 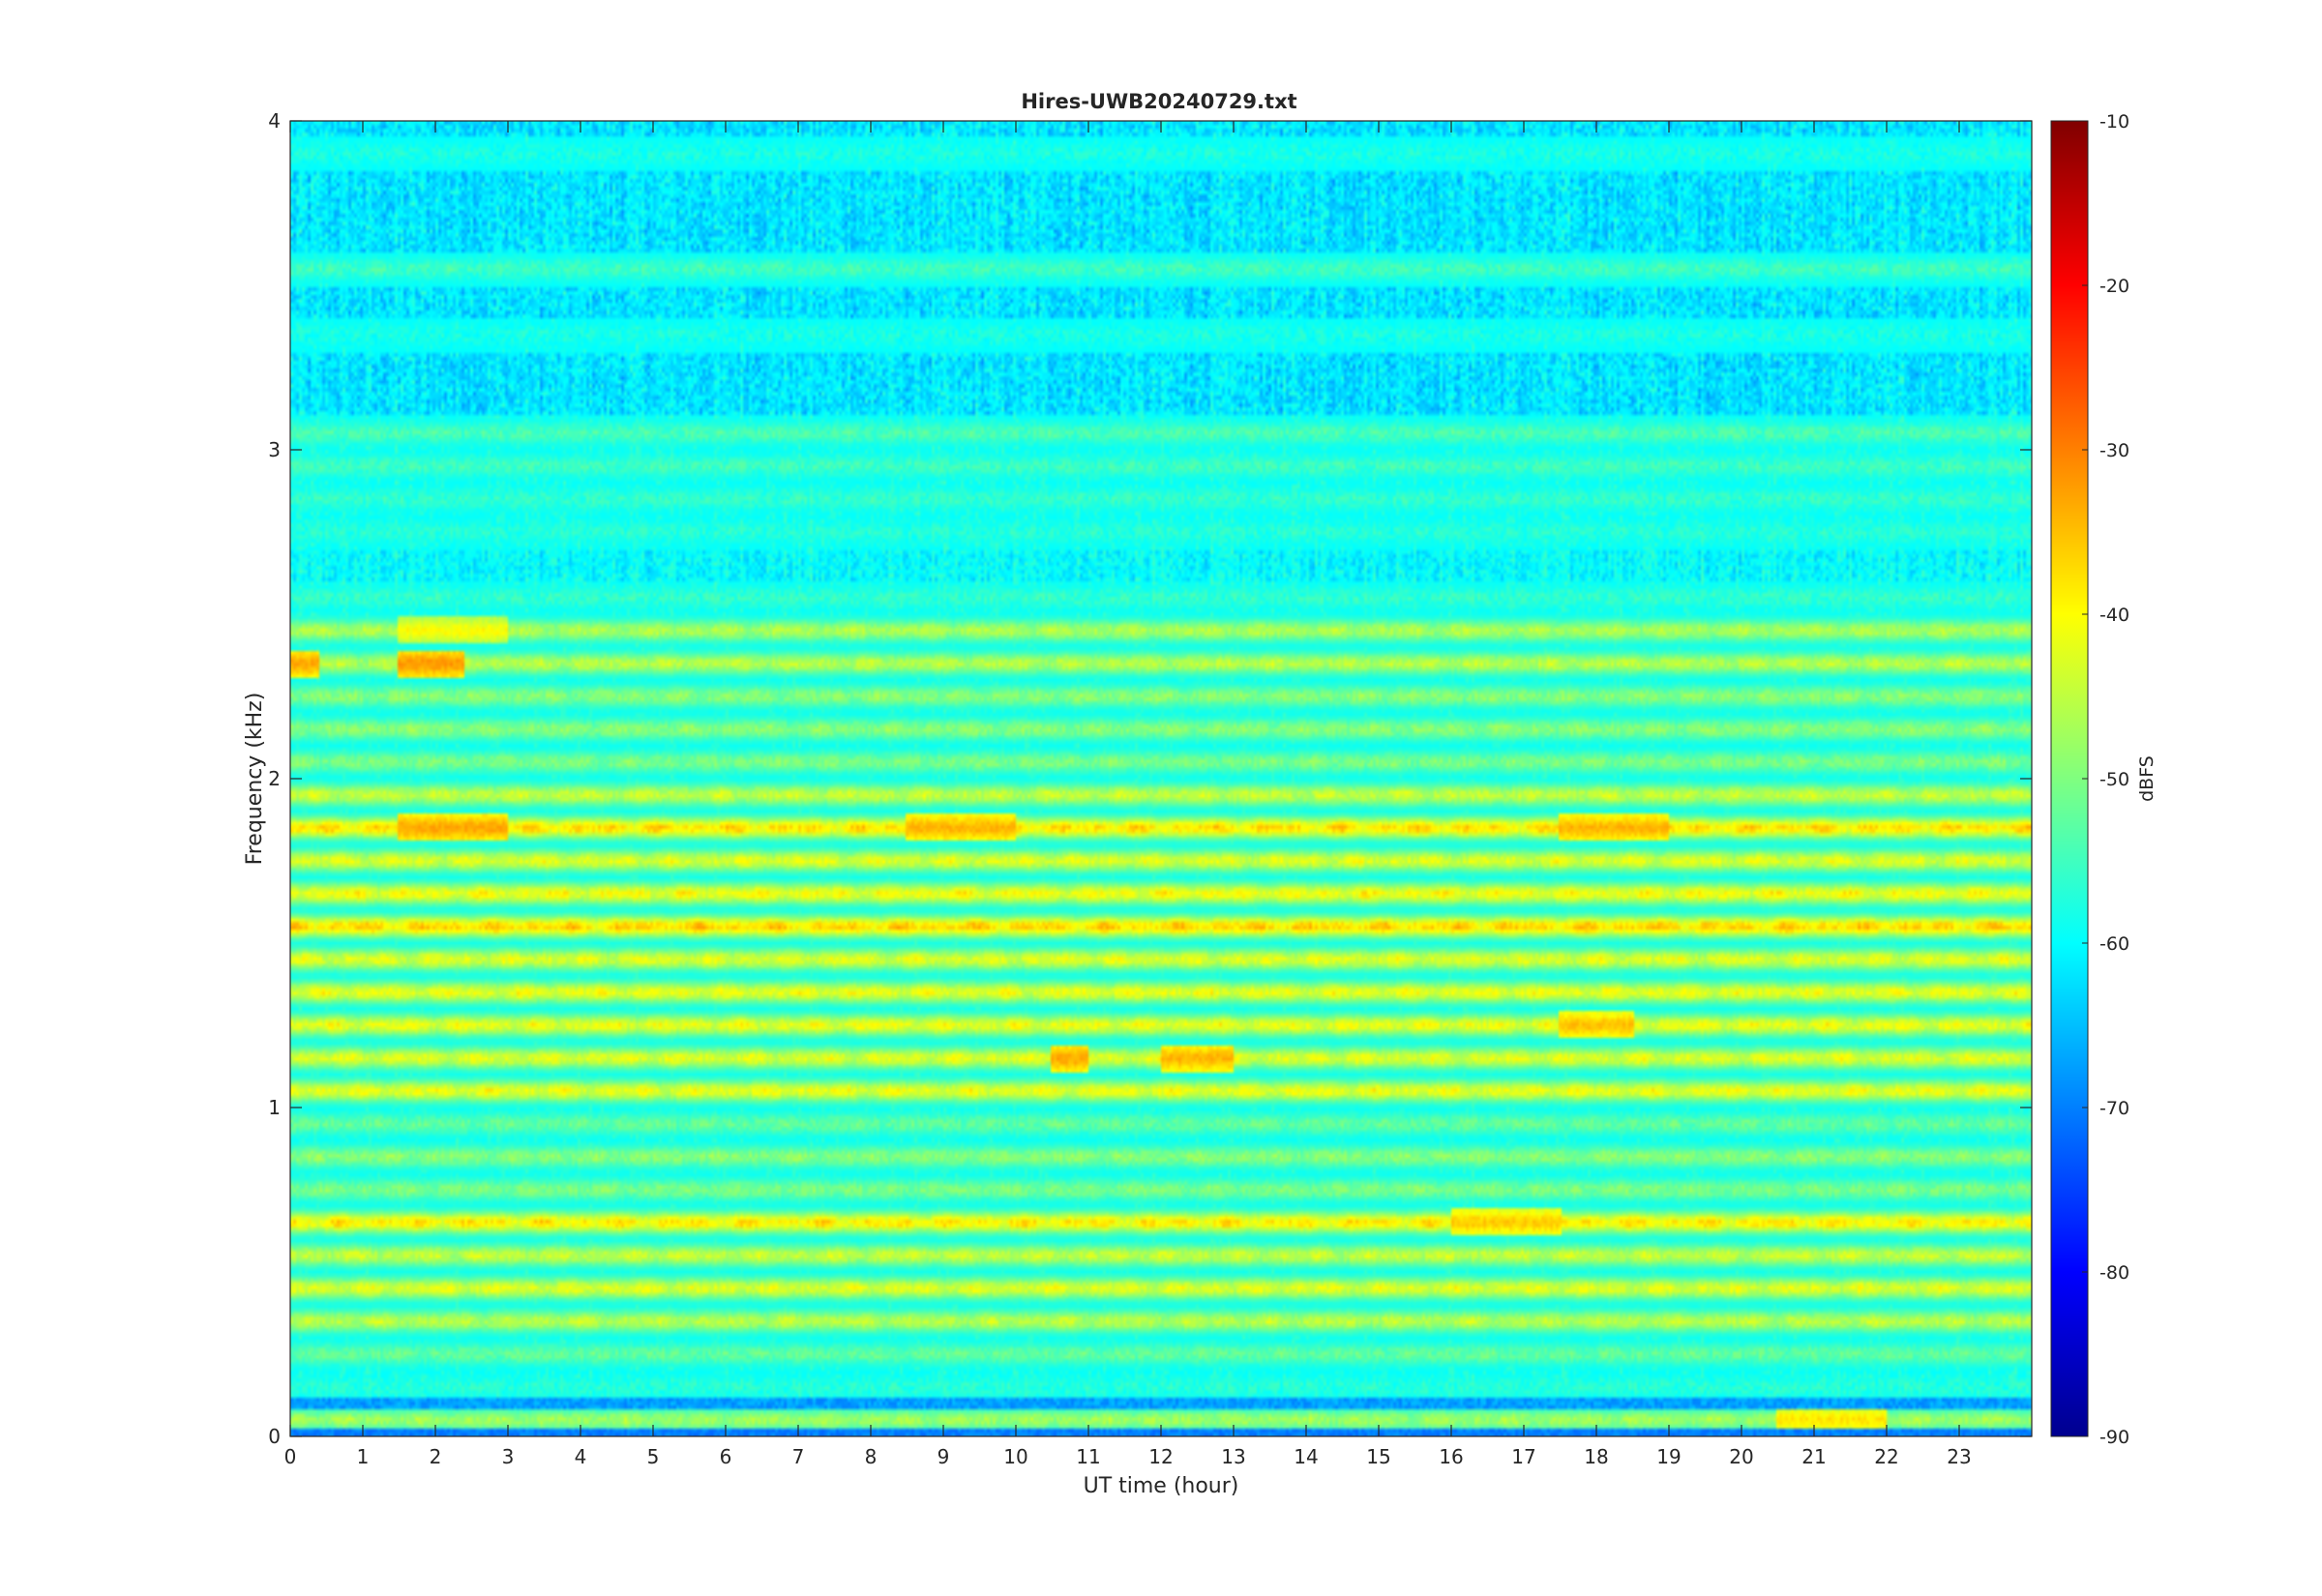 What do you see at coordinates (1596, 1456) in the screenshot?
I see `x-tick-label: 18` at bounding box center [1596, 1456].